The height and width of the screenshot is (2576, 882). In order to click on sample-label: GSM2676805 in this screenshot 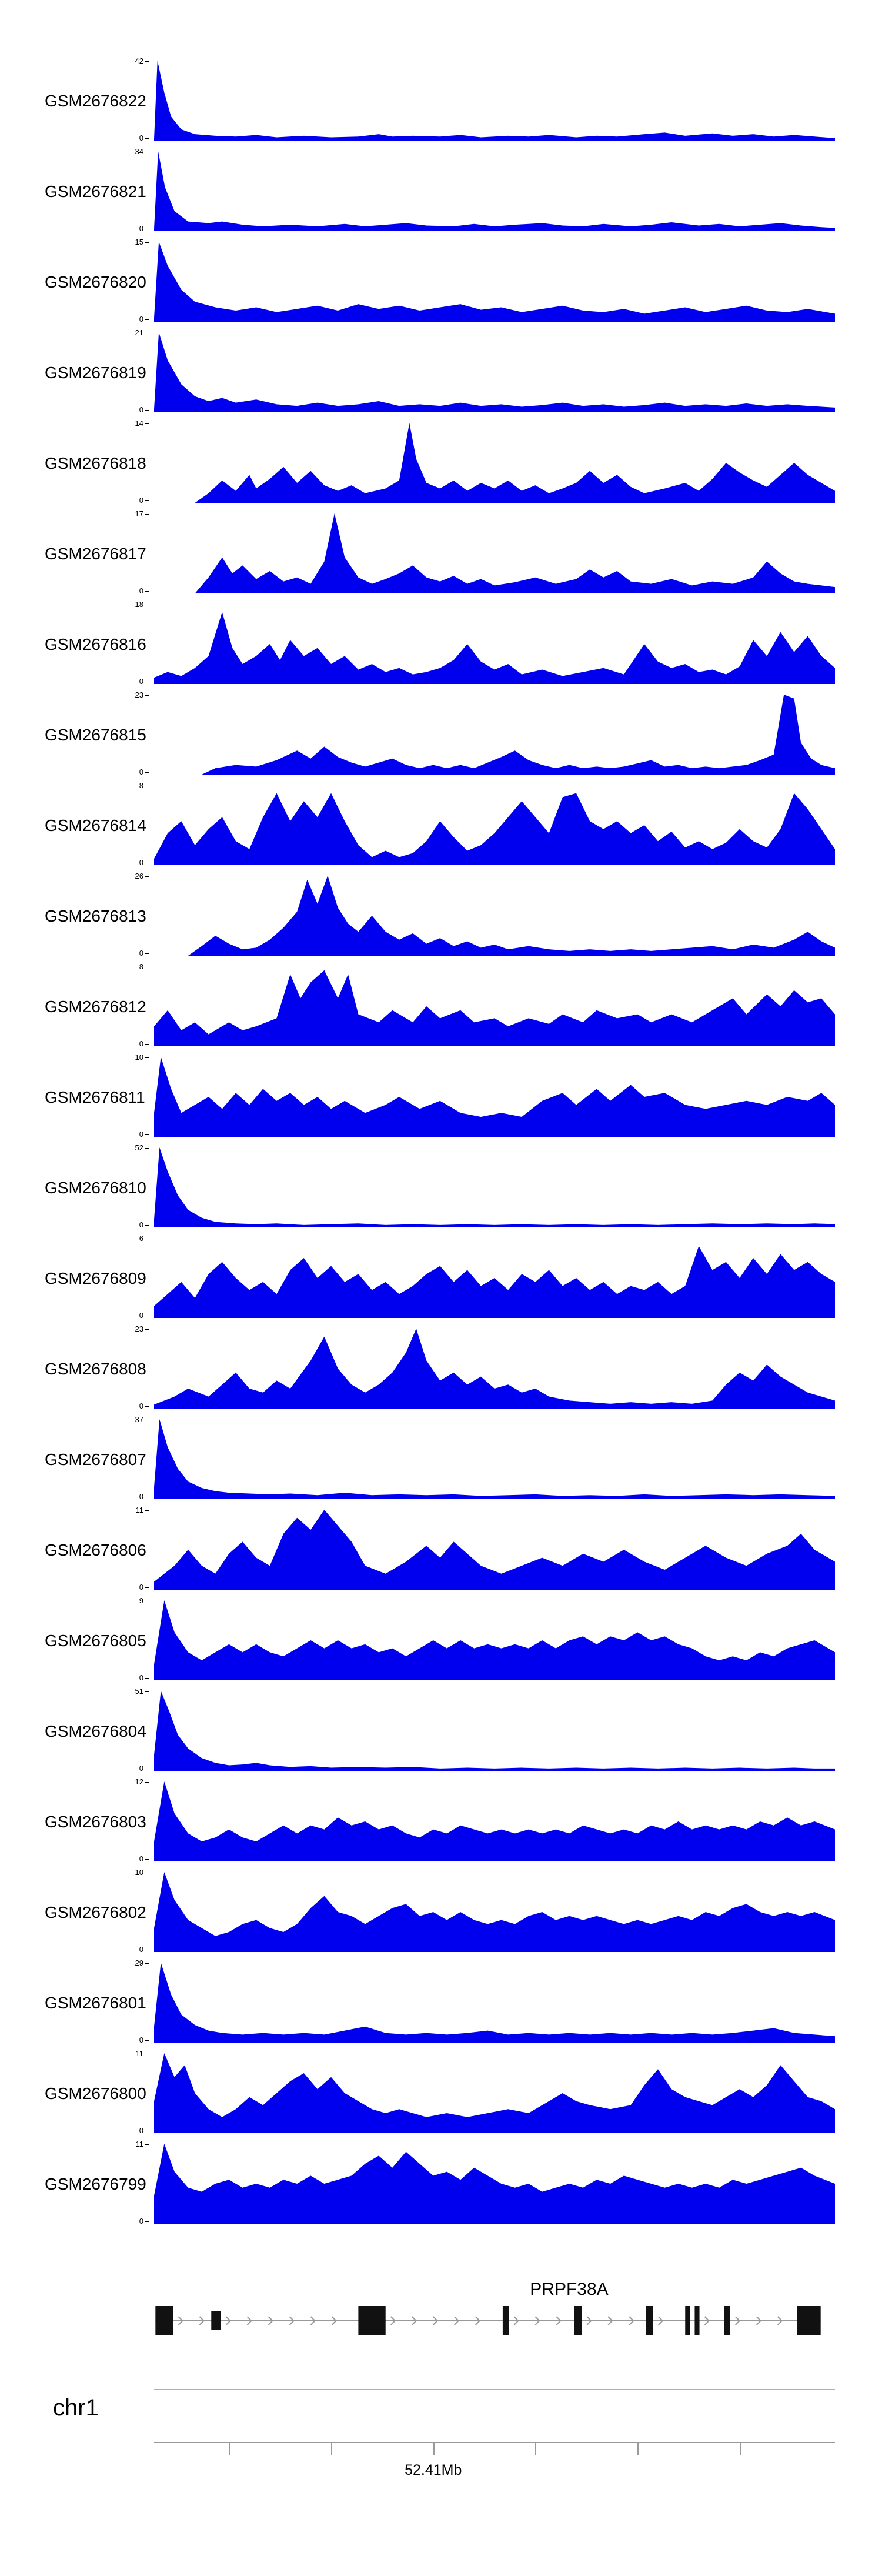, I will do `click(95, 1640)`.